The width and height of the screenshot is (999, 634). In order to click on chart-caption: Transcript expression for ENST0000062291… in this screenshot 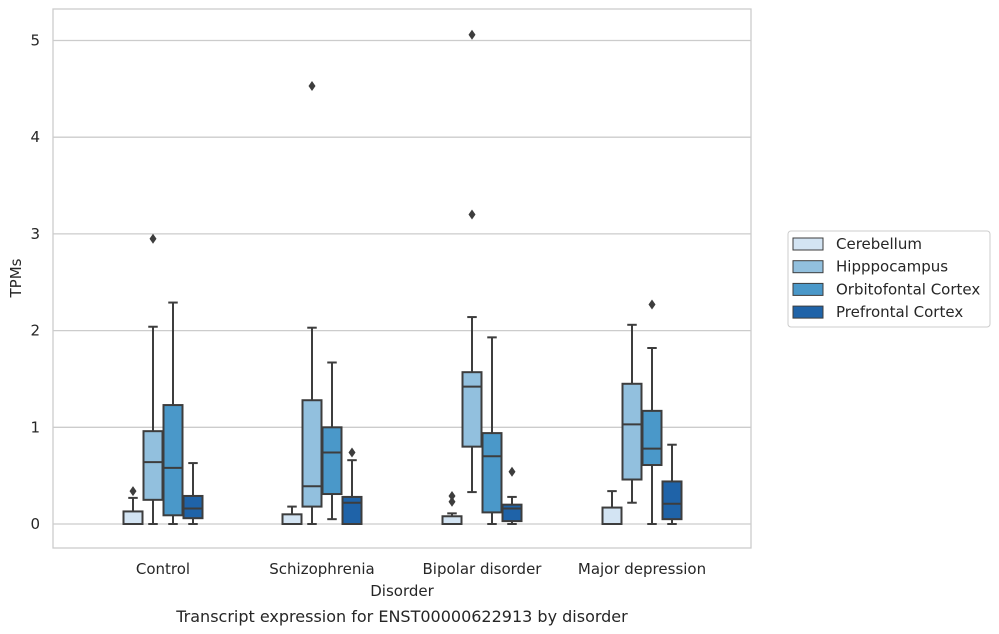, I will do `click(401, 616)`.